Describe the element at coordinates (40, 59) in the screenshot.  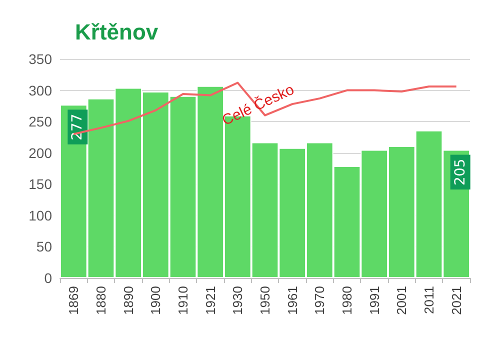
I see `y-tick-label: 350` at that location.